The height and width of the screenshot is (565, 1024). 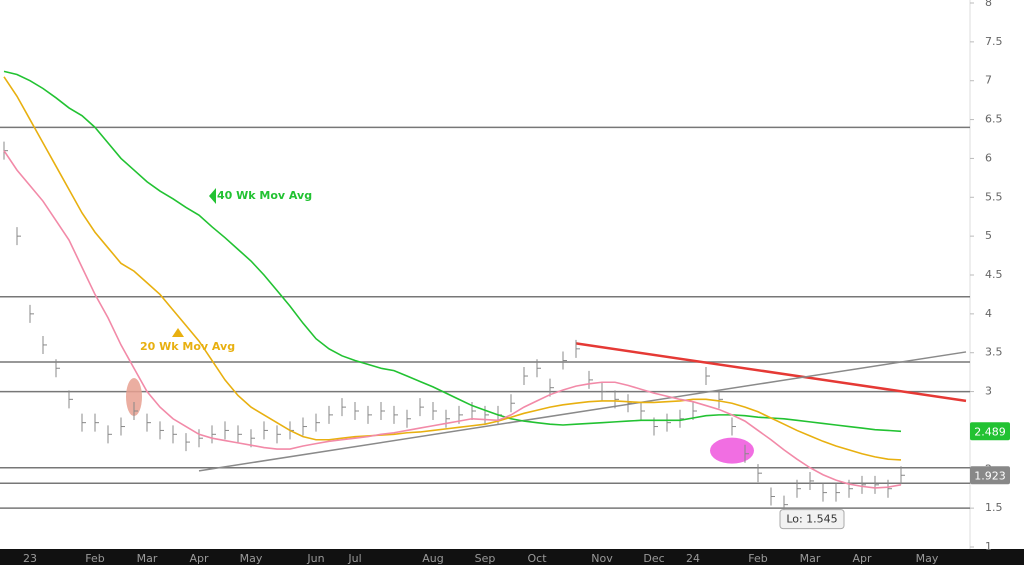 I want to click on y-tick-label: 1.5, so click(x=994, y=507).